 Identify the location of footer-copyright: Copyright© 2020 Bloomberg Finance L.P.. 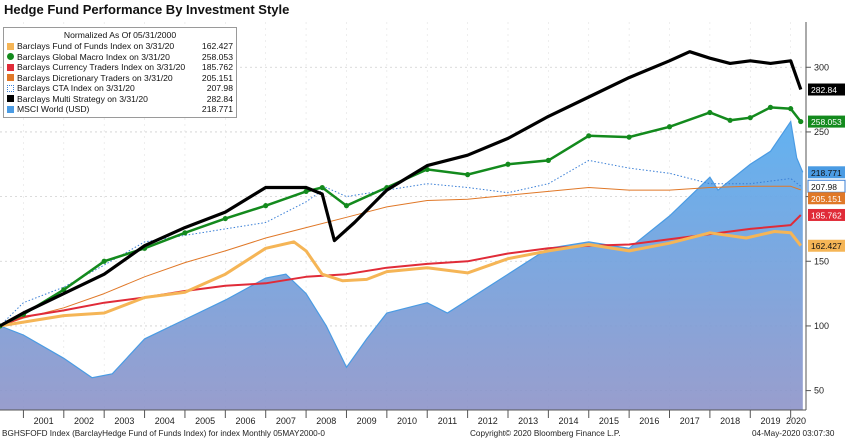
(545, 433).